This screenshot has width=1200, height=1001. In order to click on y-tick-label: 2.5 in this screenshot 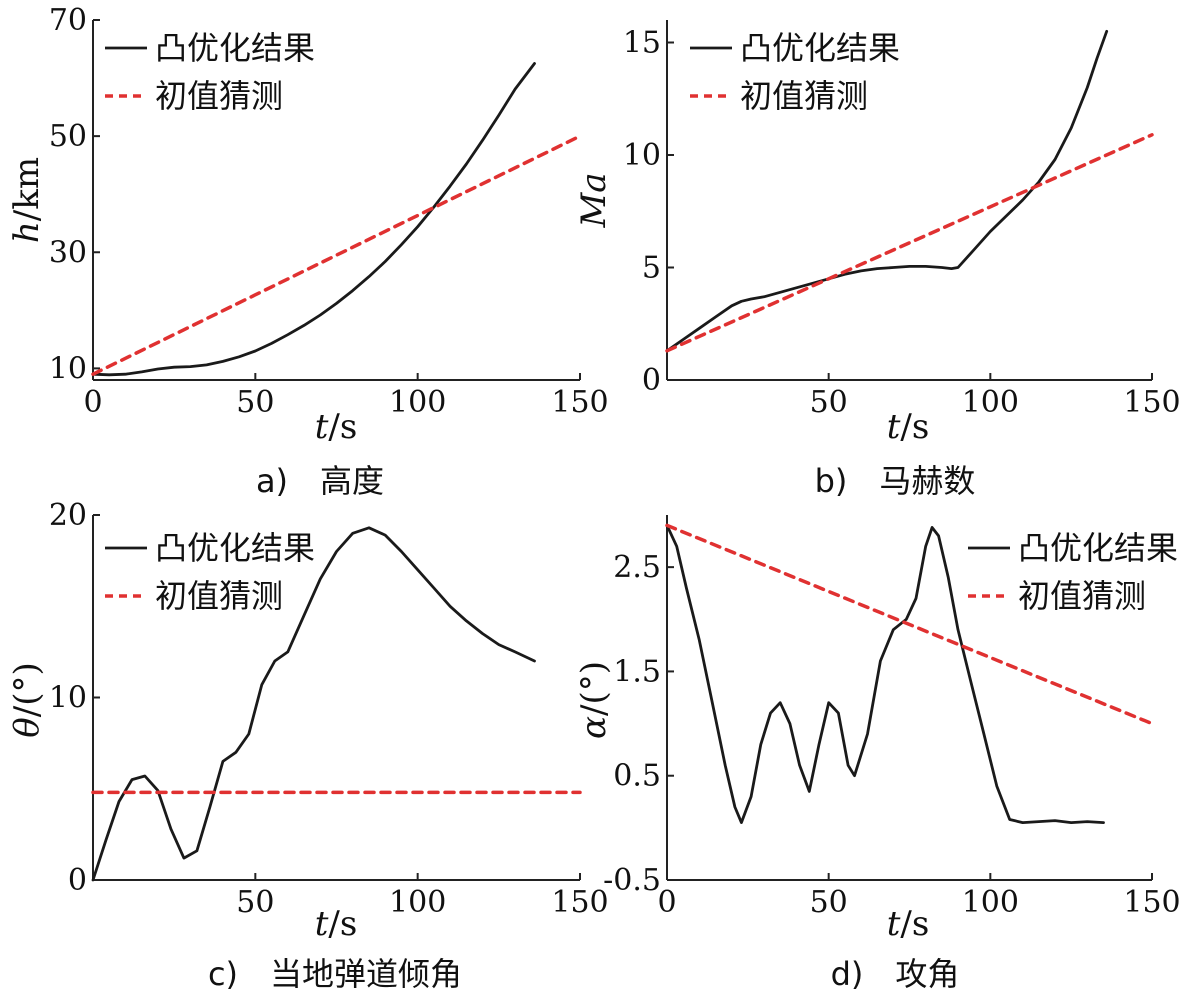, I will do `click(637, 567)`.